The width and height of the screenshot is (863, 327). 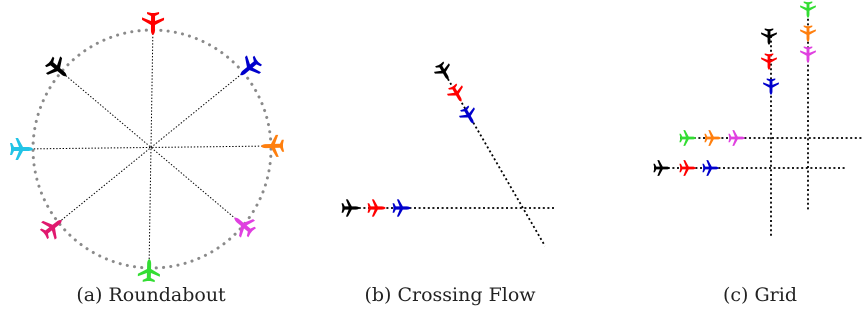 What do you see at coordinates (411, 138) in the screenshot?
I see `crossing-flow-aircraft` at bounding box center [411, 138].